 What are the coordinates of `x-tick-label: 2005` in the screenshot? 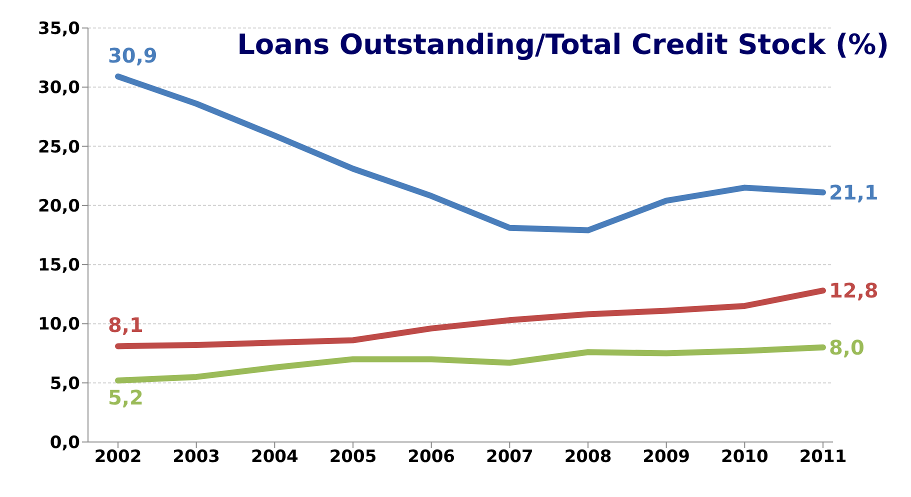 It's located at (353, 457).